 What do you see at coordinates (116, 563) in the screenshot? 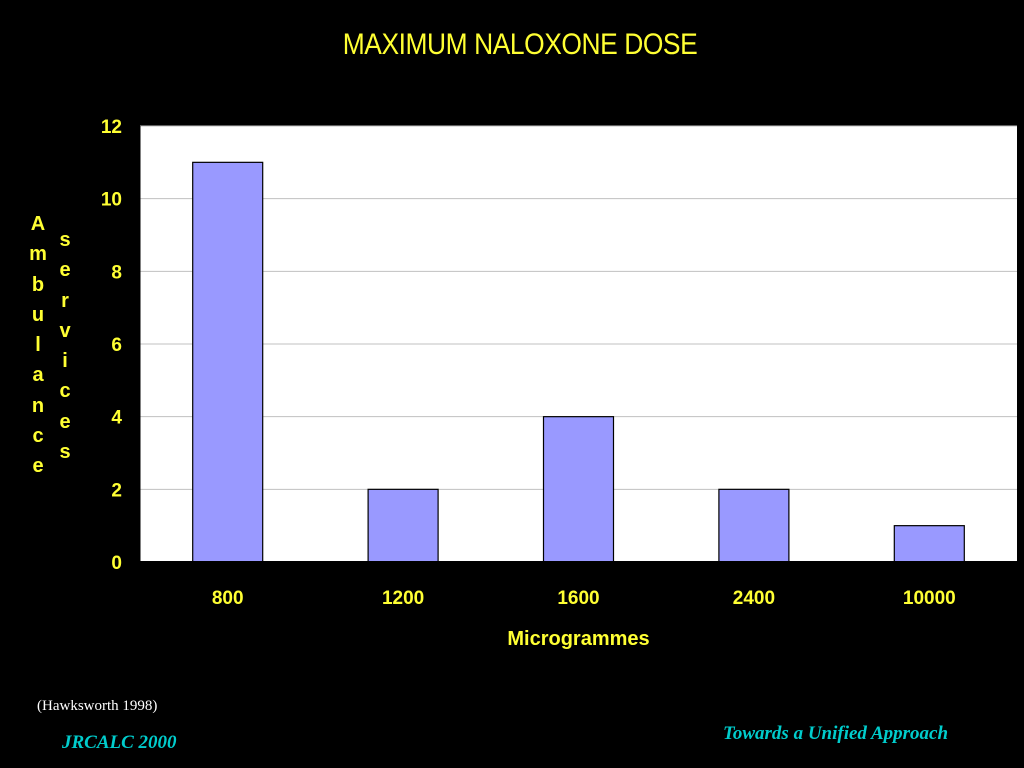
I see `y-tick-label: 0` at bounding box center [116, 563].